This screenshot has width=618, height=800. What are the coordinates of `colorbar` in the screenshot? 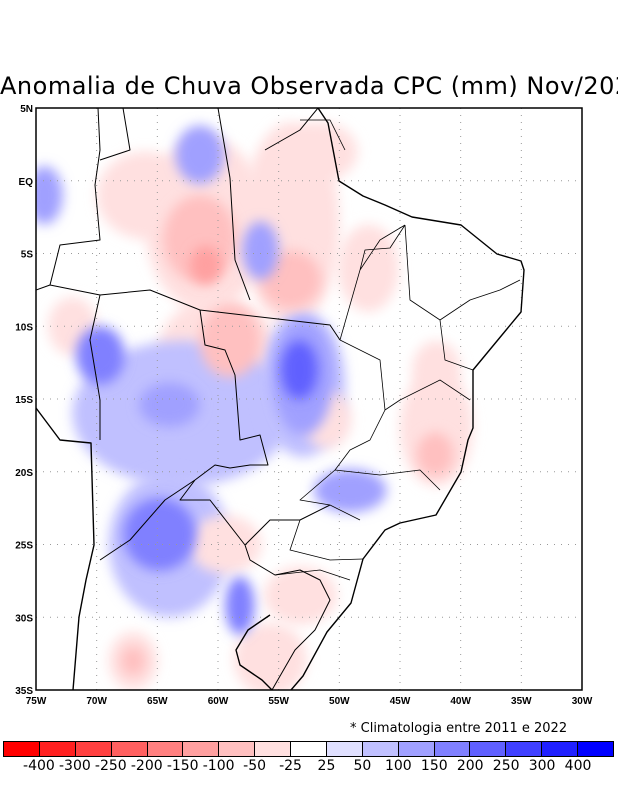 It's located at (308, 749).